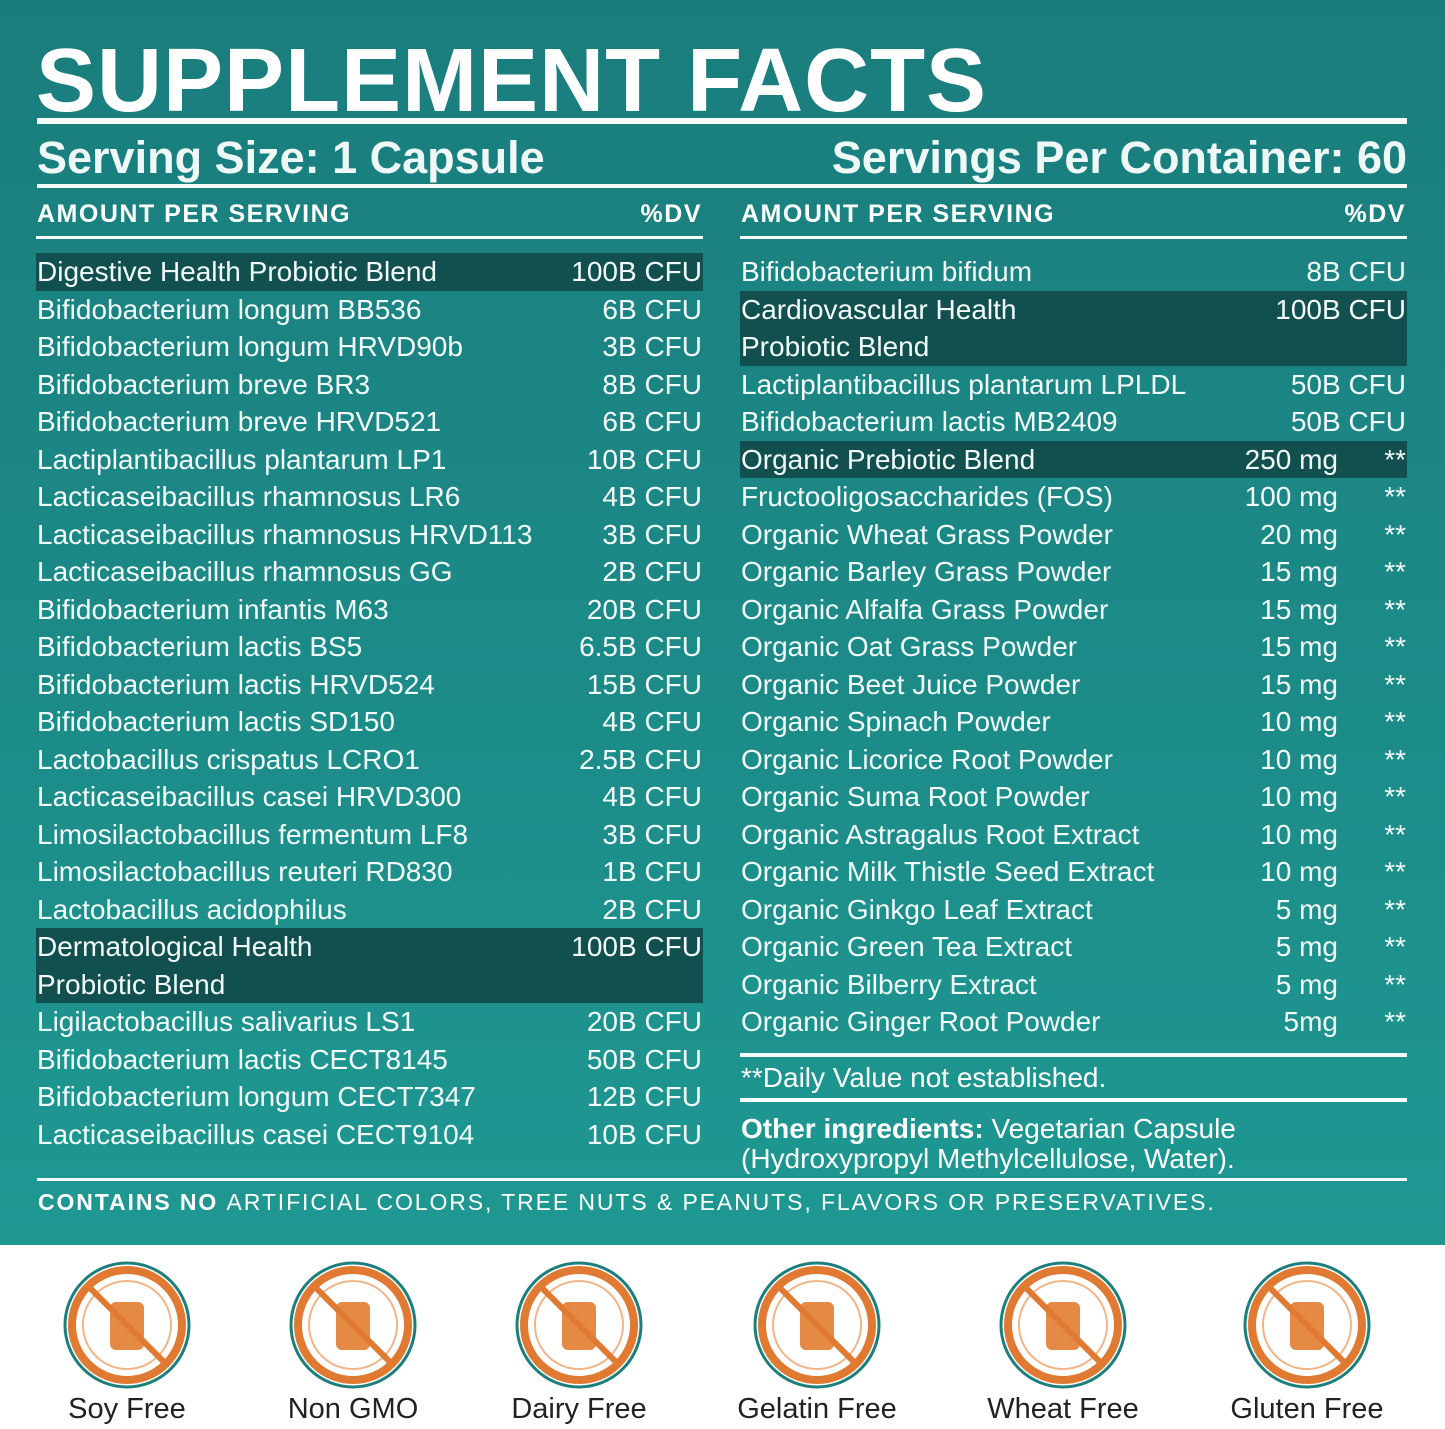 The height and width of the screenshot is (1429, 1445). Describe the element at coordinates (640, 759) in the screenshot. I see `ingredient-amount: 2.5B CFU` at that location.